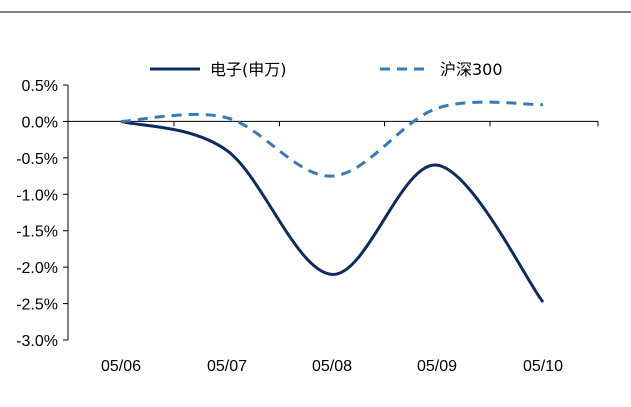 Image resolution: width=631 pixels, height=407 pixels. What do you see at coordinates (326, 69) in the screenshot?
I see `legend: 电子(申万) 沪深300` at bounding box center [326, 69].